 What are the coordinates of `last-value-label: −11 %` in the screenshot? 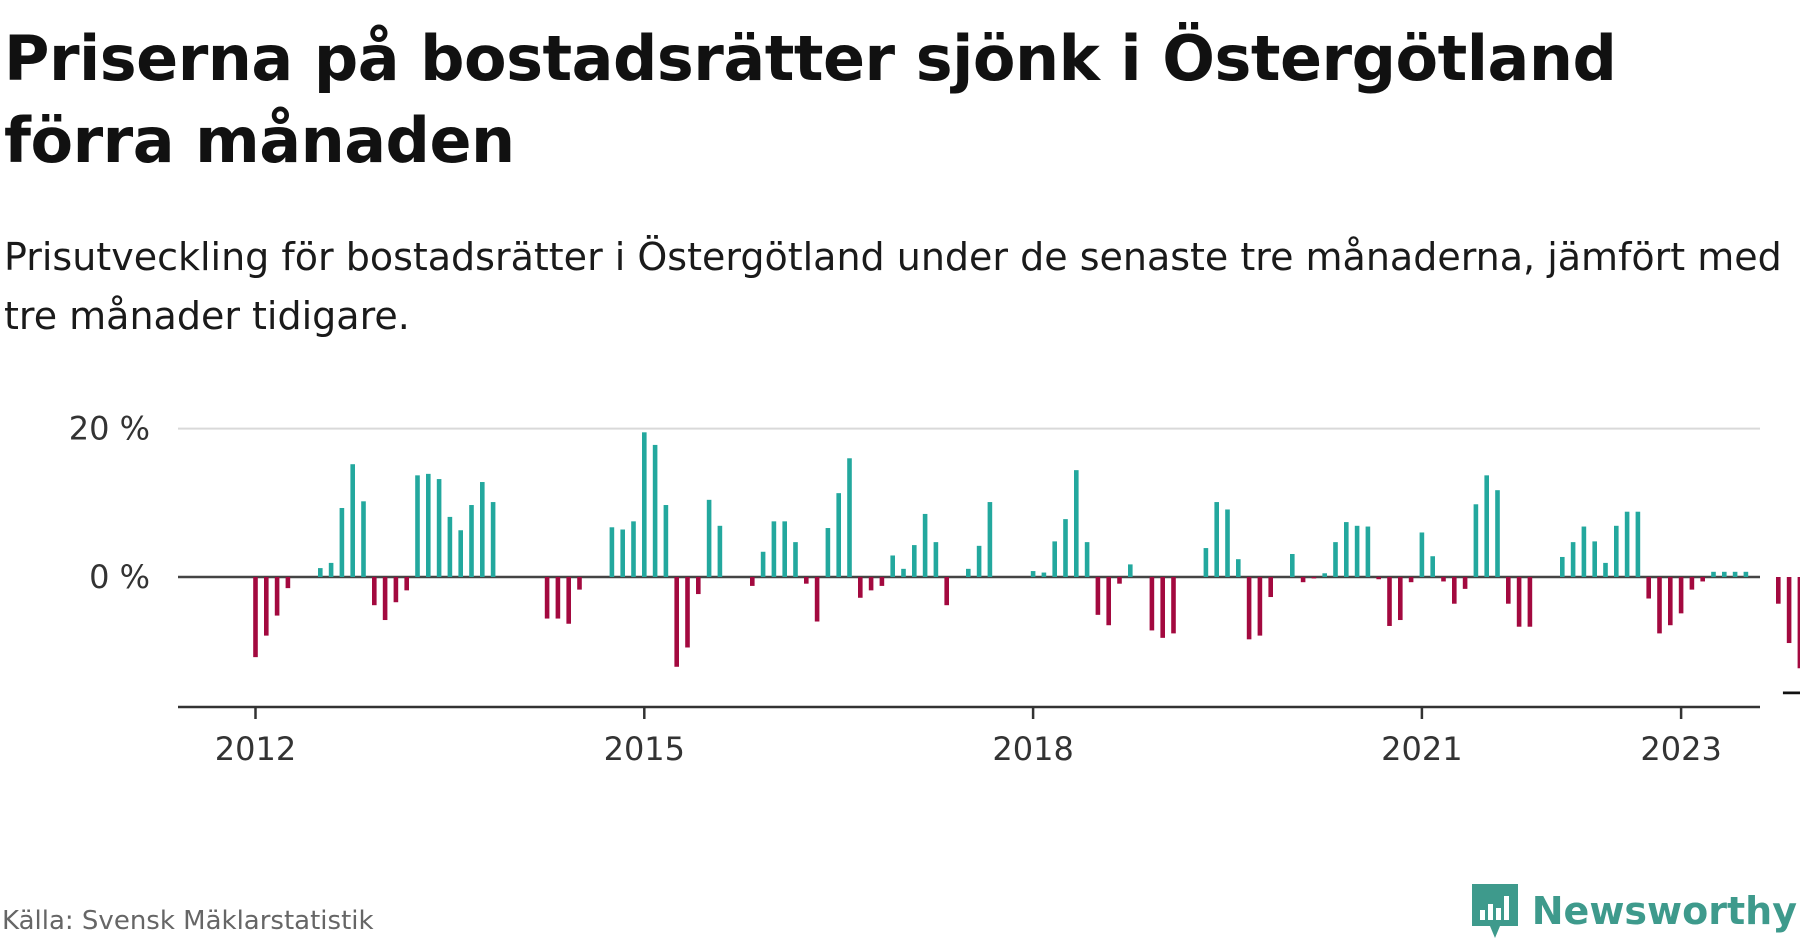 It's located at (1789, 692).